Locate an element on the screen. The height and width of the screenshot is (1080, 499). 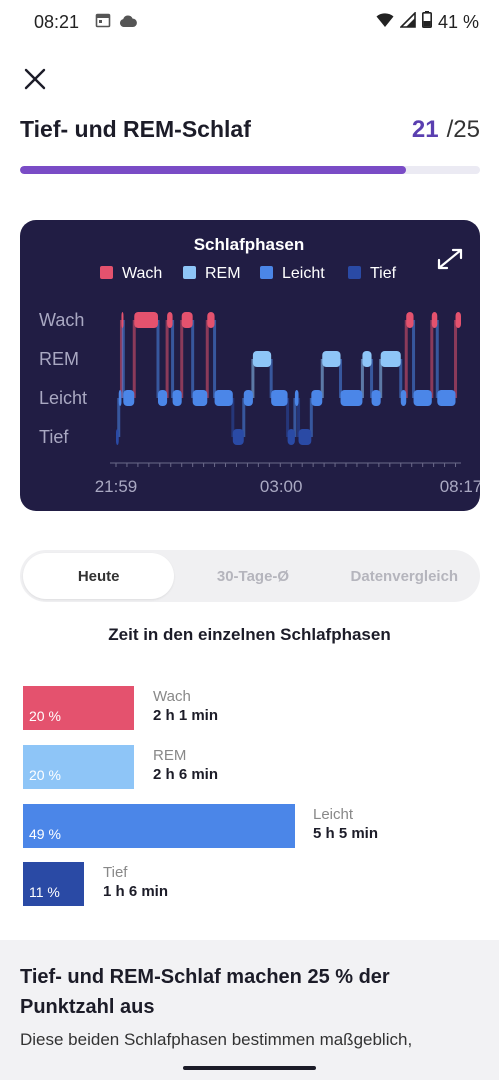
breakdown-duration: 2 h 1 min is located at coordinates (186, 715).